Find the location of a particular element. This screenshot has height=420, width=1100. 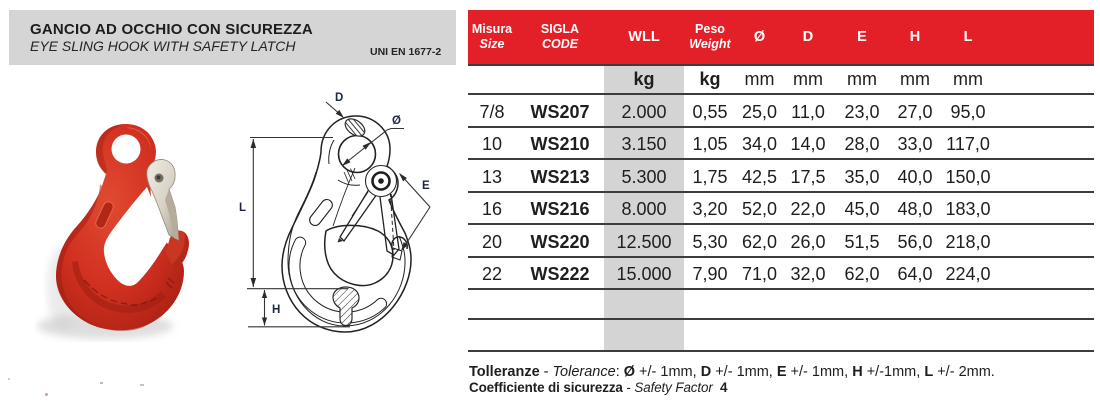

svg-text: D is located at coordinates (339, 98).